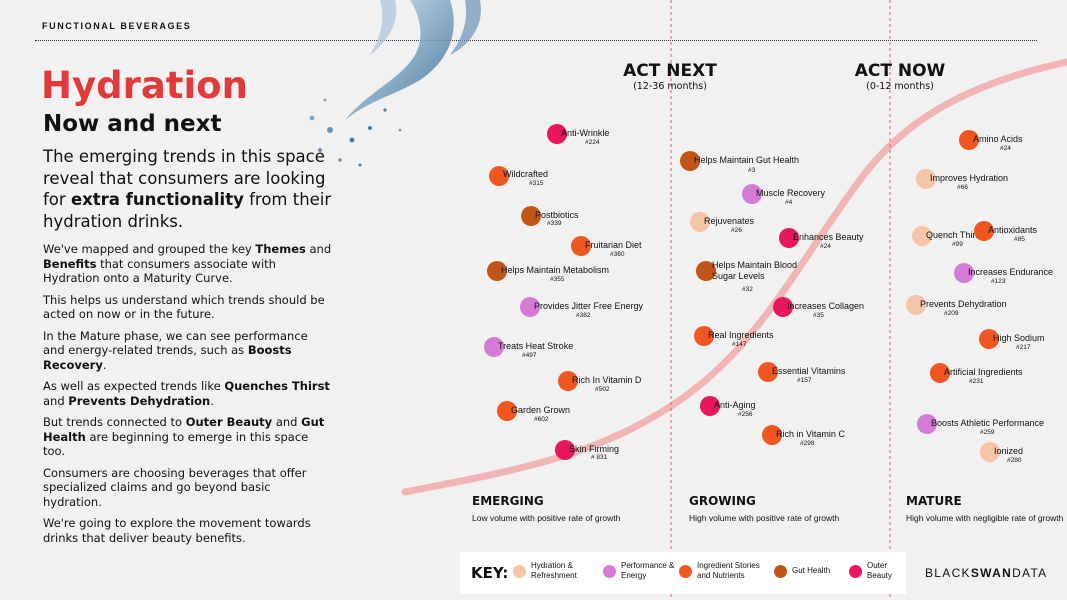 This screenshot has height=600, width=1067. What do you see at coordinates (728, 570) in the screenshot?
I see `legend-label: Ingredient Stories and Nutrients` at bounding box center [728, 570].